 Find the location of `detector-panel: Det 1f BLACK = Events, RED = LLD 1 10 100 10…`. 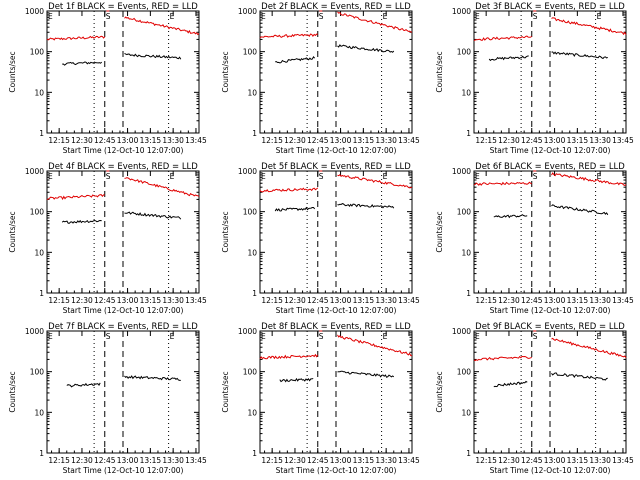

detector-panel: Det 1f BLACK = Events, RED = LLD 1 10 100 10… is located at coordinates (107, 78).